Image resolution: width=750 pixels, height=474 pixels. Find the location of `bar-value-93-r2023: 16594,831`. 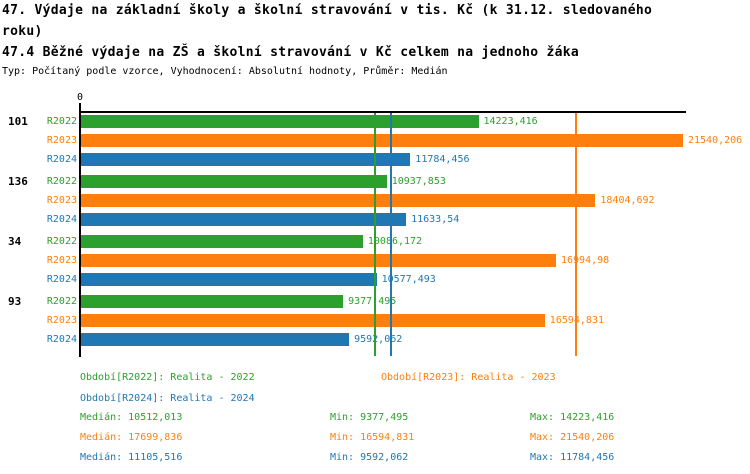

bar-value-93-r2023: 16594,831 is located at coordinates (576, 320).